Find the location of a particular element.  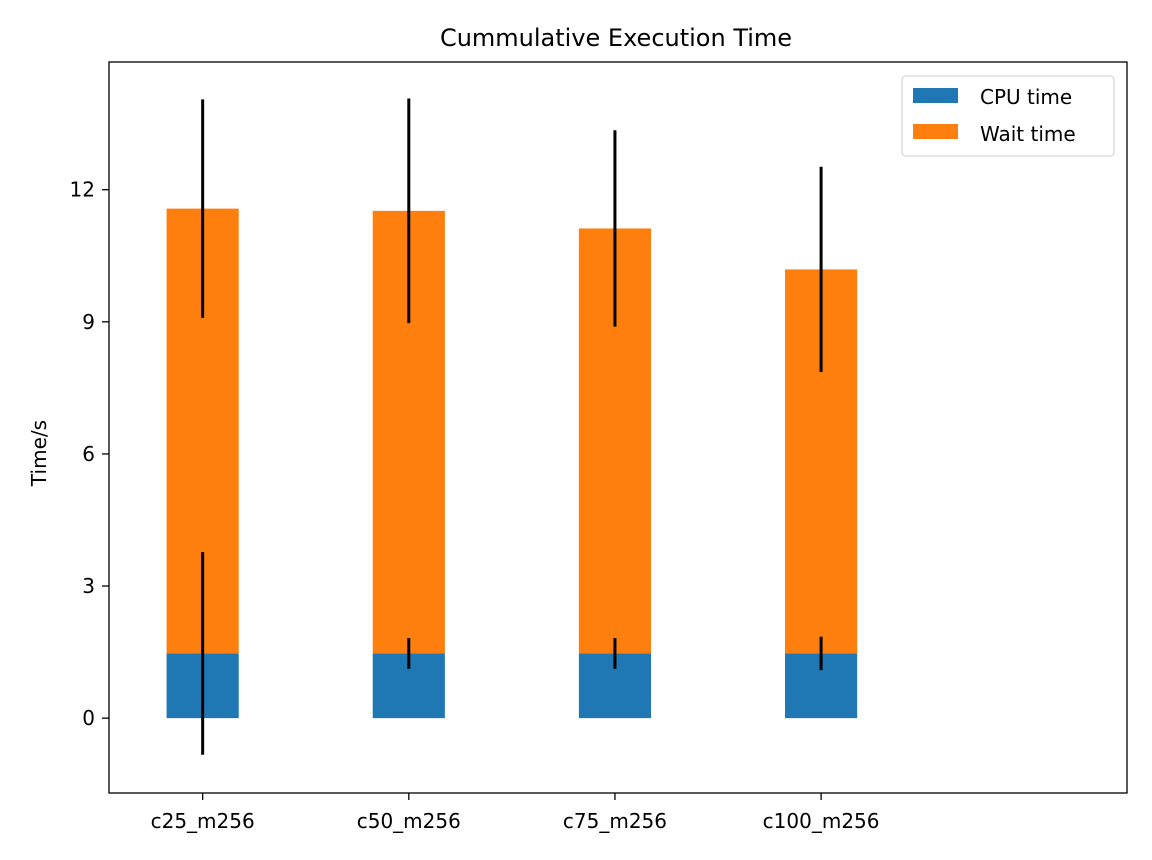

y-tick-label-9: 9 is located at coordinates (88, 322).